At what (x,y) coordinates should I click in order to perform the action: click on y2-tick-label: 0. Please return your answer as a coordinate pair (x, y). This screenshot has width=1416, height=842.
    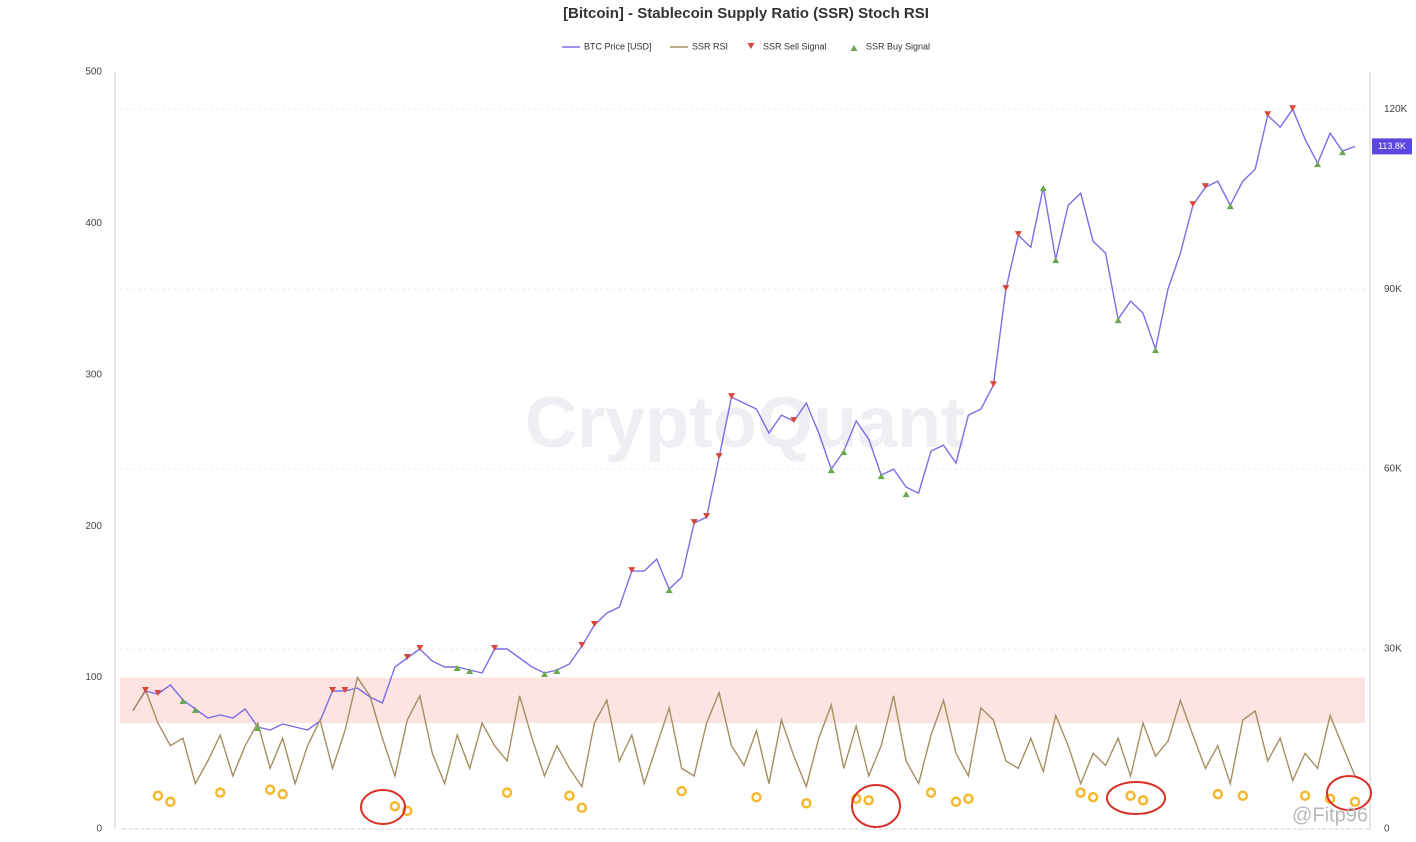
    Looking at the image, I should click on (1387, 829).